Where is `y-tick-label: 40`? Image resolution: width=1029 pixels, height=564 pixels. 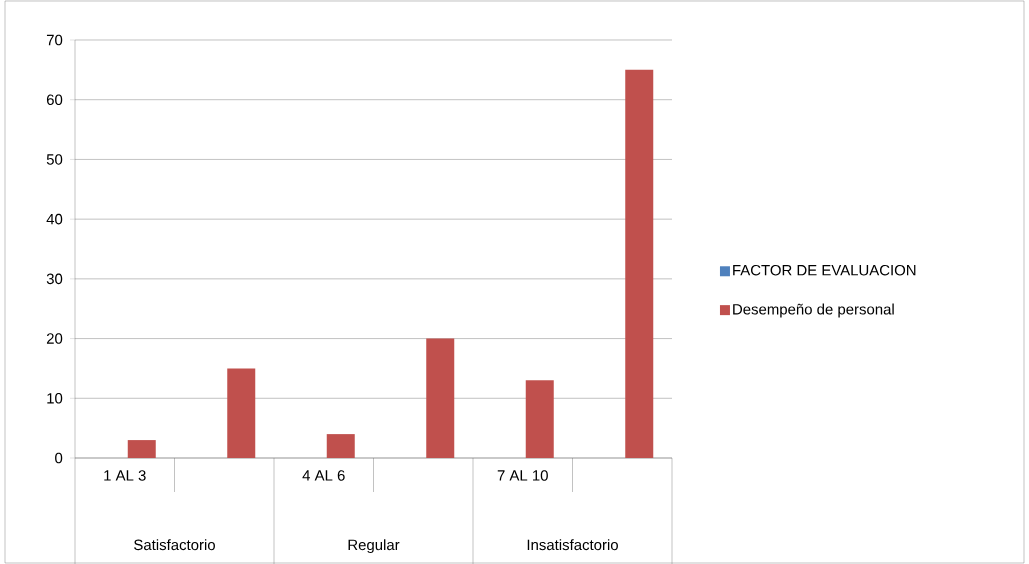
y-tick-label: 40 is located at coordinates (54, 219).